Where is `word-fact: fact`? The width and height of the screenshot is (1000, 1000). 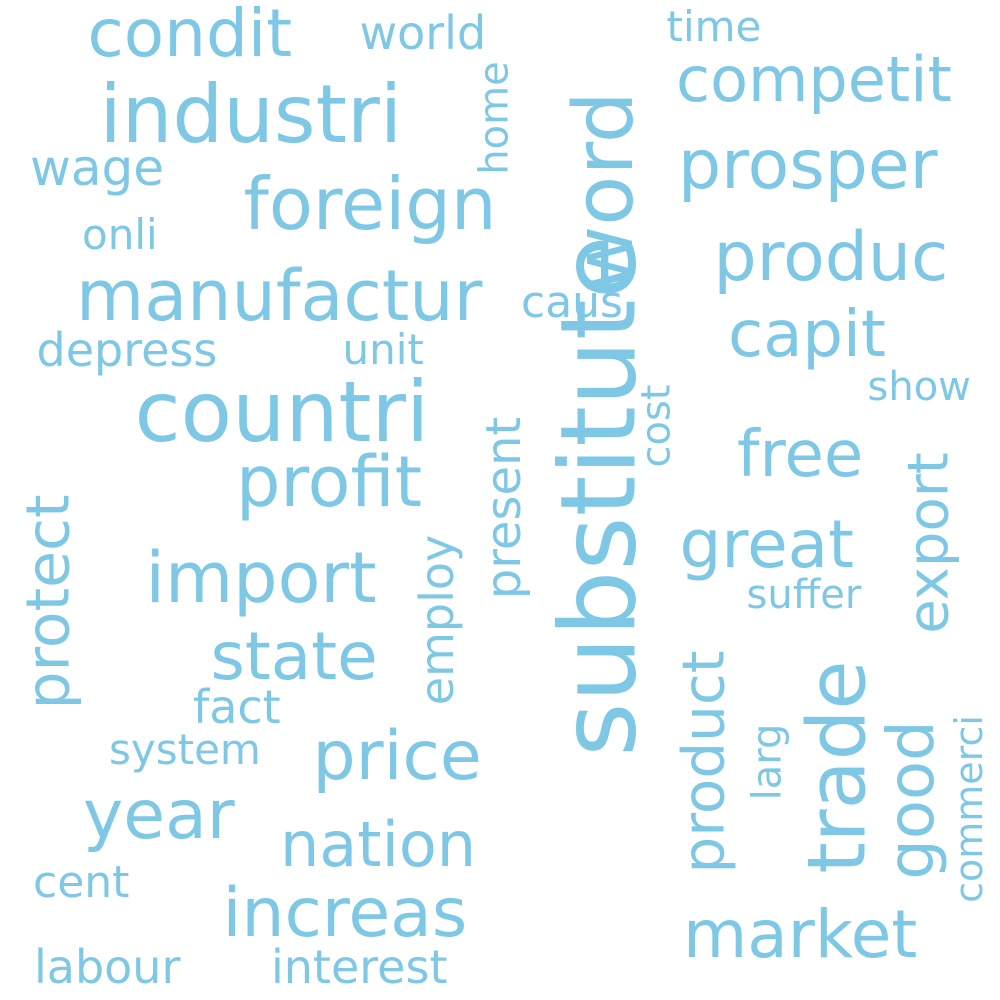 word-fact: fact is located at coordinates (237, 707).